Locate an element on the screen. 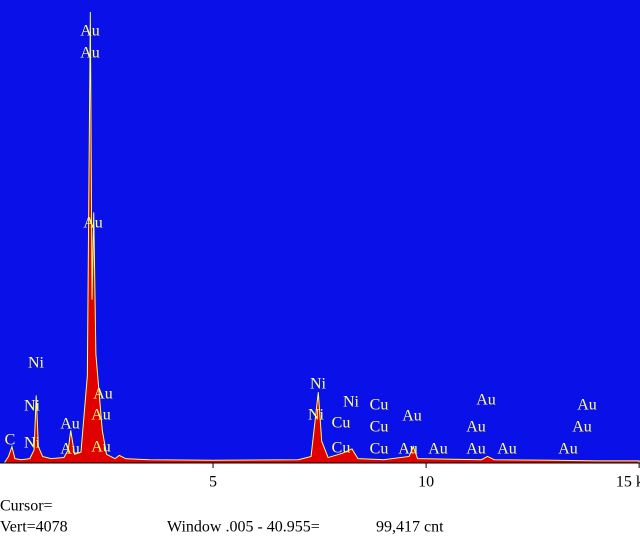  x-tick-label: 10 is located at coordinates (426, 482).